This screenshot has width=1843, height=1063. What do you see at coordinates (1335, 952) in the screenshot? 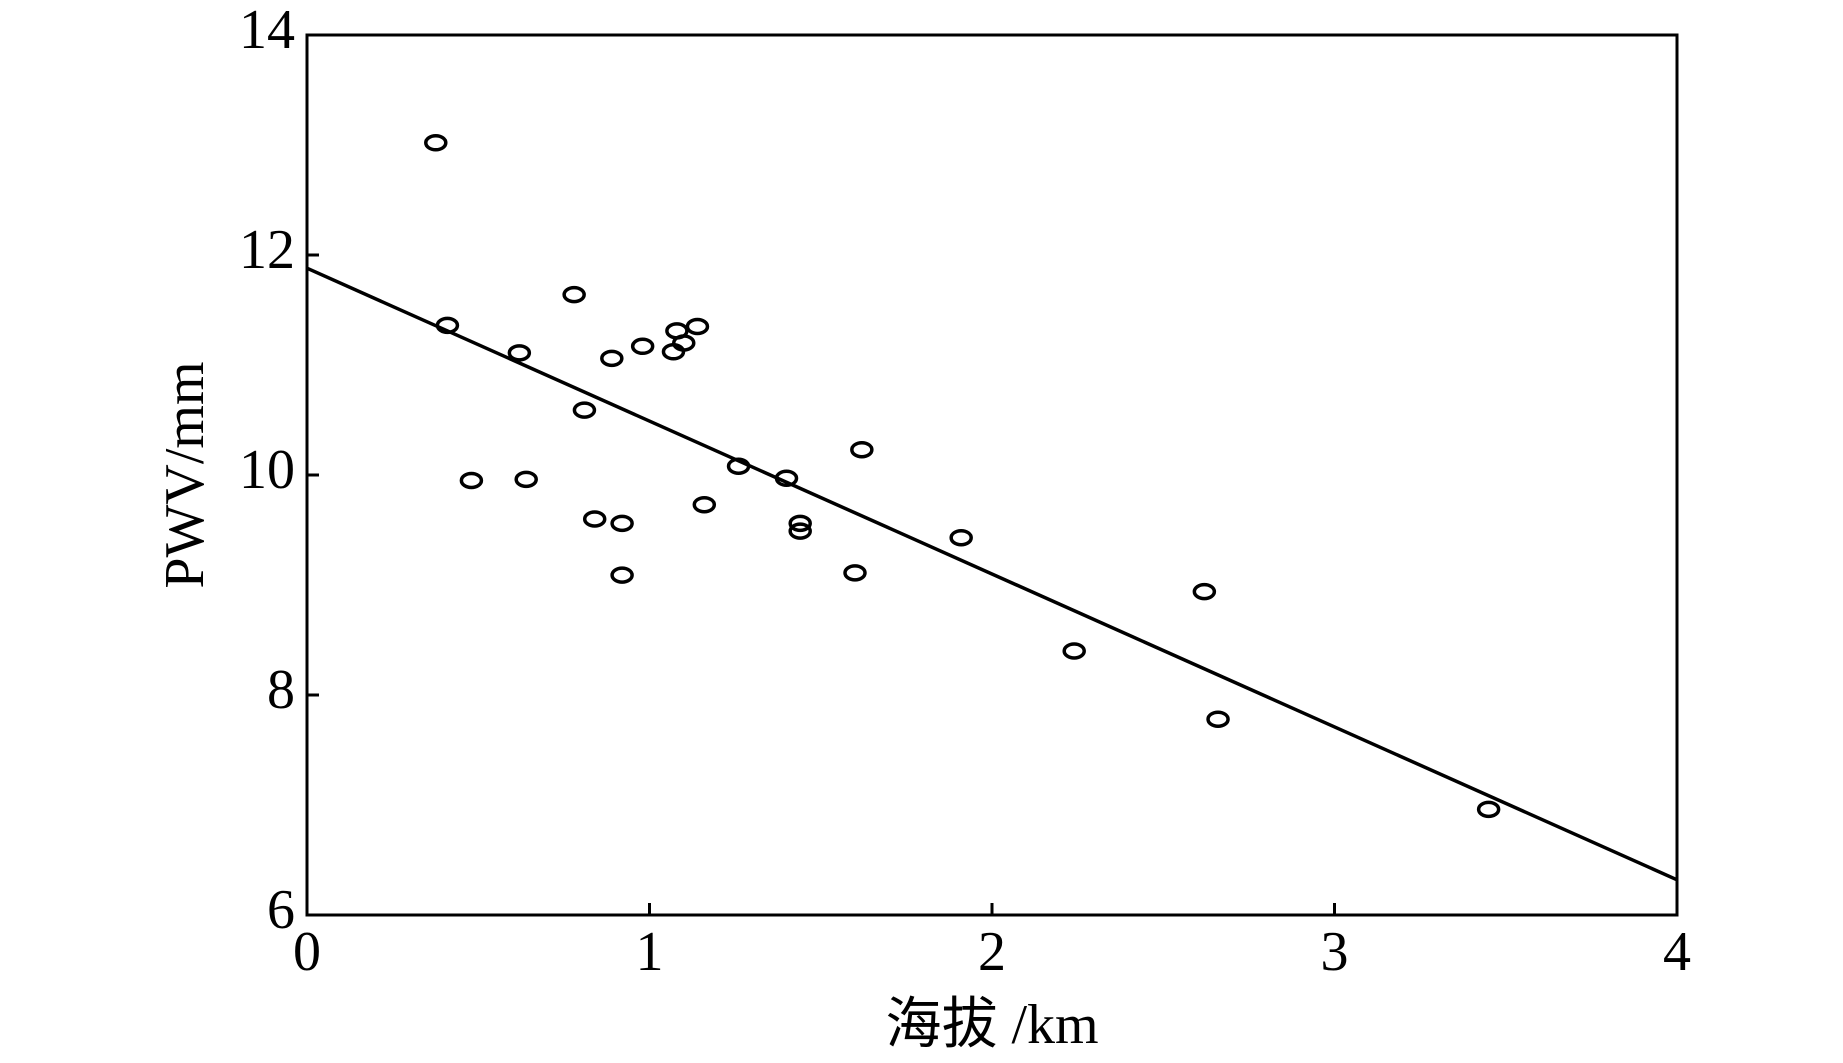
I see `x-tick-label: 3` at bounding box center [1335, 952].